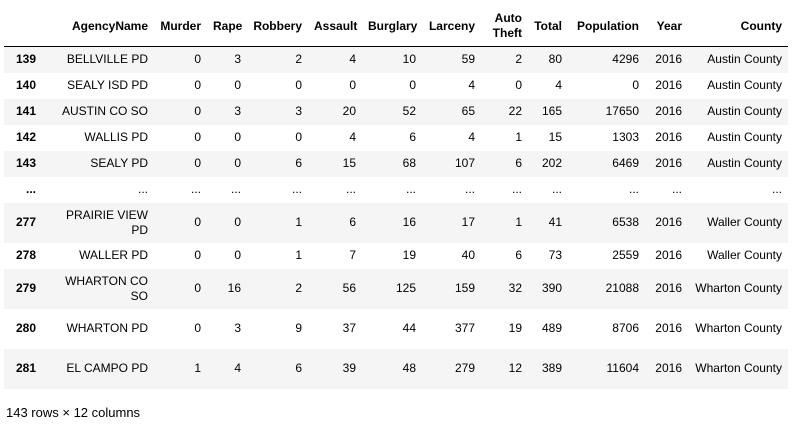 This screenshot has width=792, height=431. What do you see at coordinates (551, 288) in the screenshot?
I see `table-cell: 390` at bounding box center [551, 288].